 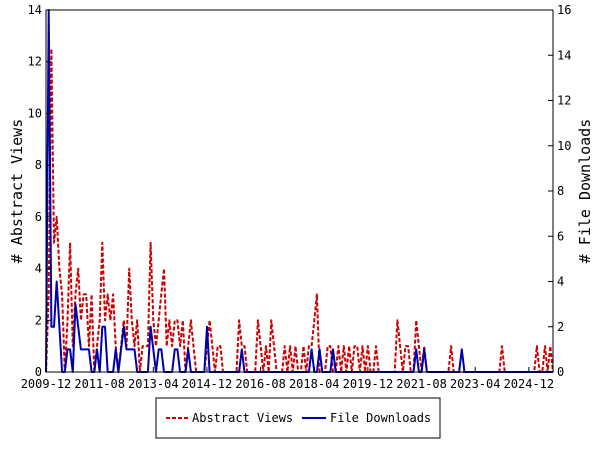 What do you see at coordinates (314, 384) in the screenshot?
I see `x-tick-label: 2018-04` at bounding box center [314, 384].